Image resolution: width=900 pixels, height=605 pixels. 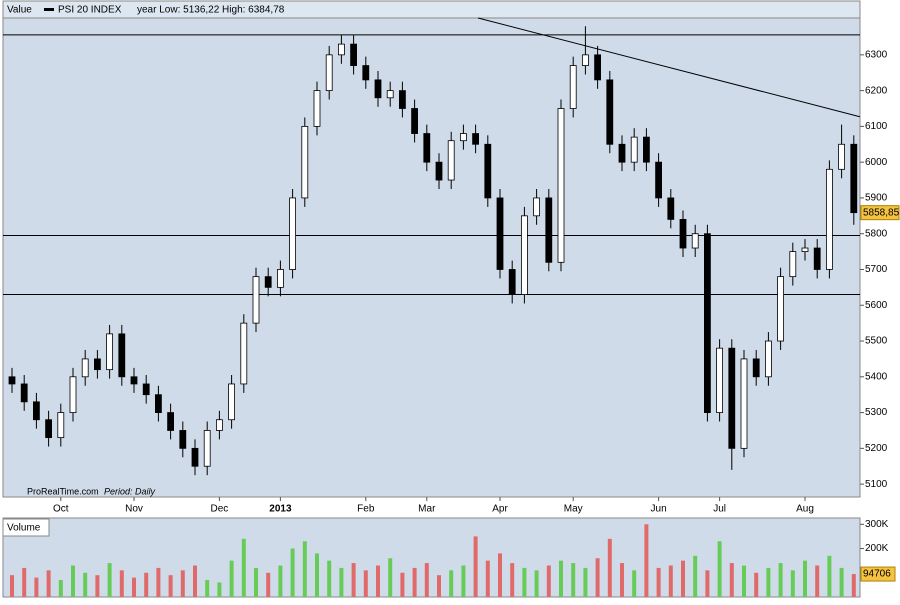 What do you see at coordinates (876, 305) in the screenshot?
I see `y-tick-label: 5600` at bounding box center [876, 305].